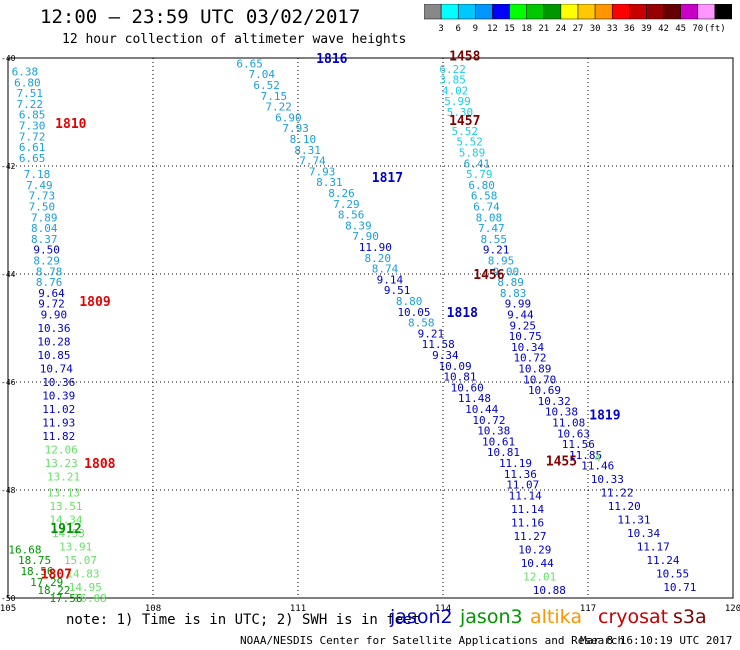 Image resolution: width=740 pixels, height=650 pixels. What do you see at coordinates (24, 549) in the screenshot?
I see `wave-height-value: 16.68` at bounding box center [24, 549].